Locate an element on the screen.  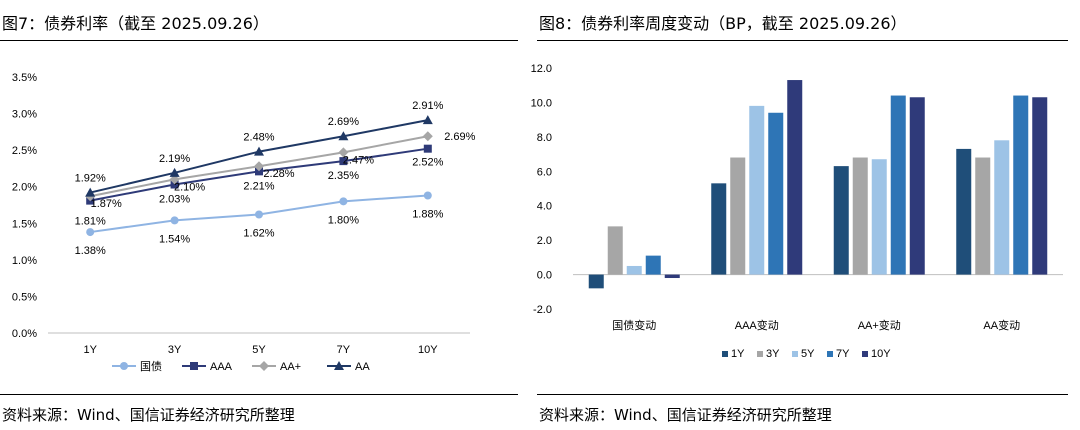
y-tick-label: 1.5% is located at coordinates (24, 224).